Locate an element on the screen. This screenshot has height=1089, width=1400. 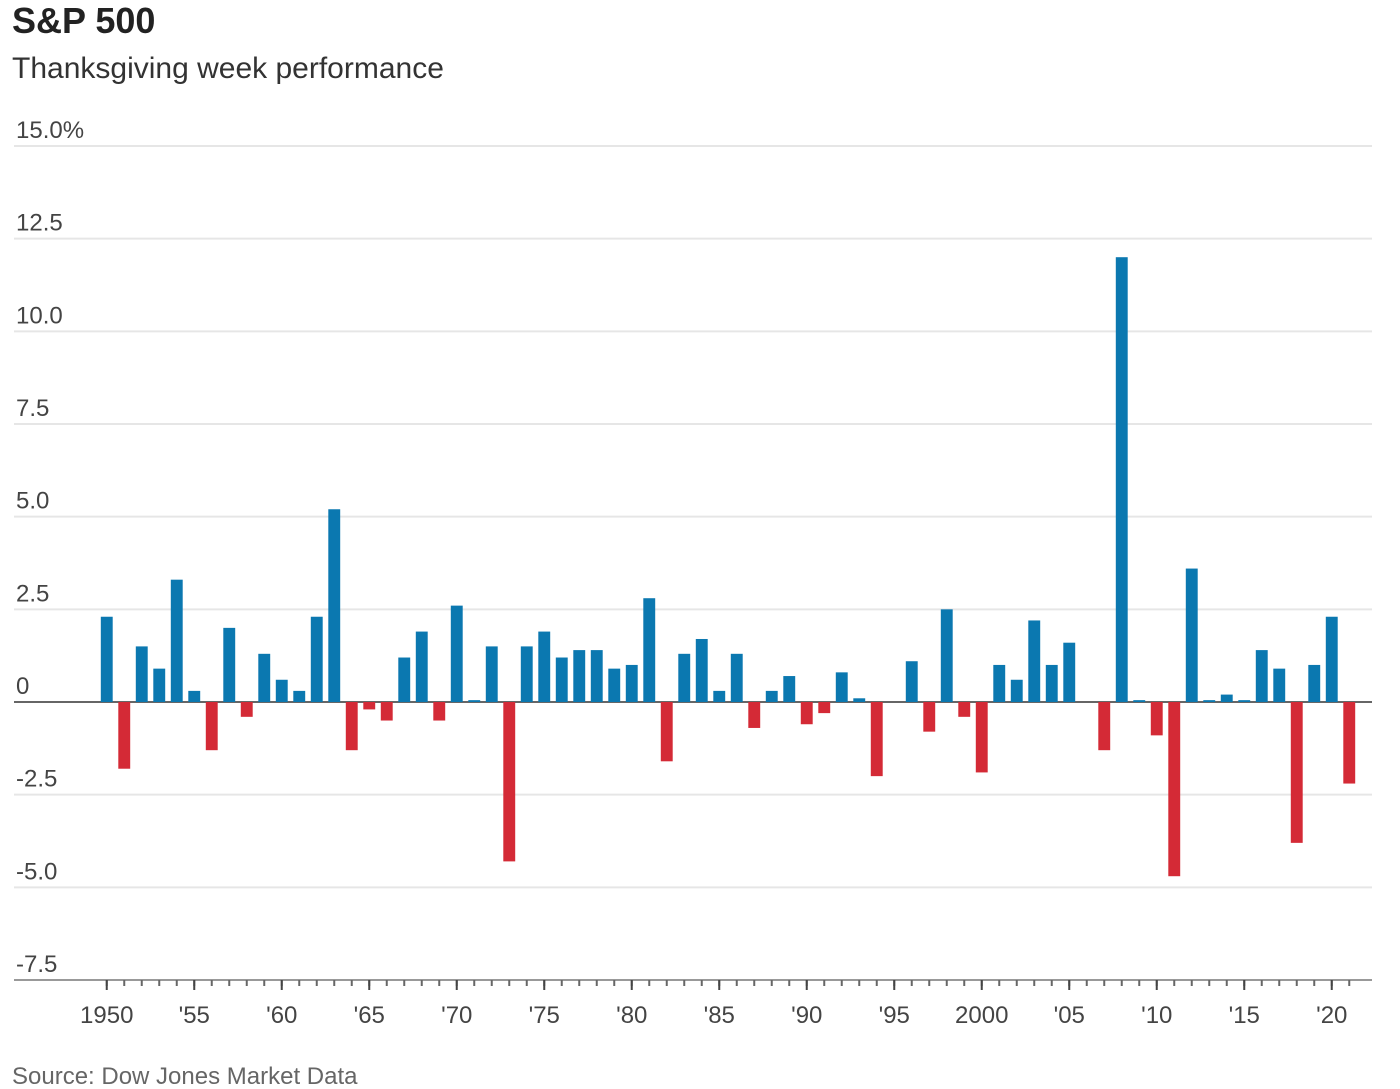
y-tick-label: -2.5 is located at coordinates (36, 779).